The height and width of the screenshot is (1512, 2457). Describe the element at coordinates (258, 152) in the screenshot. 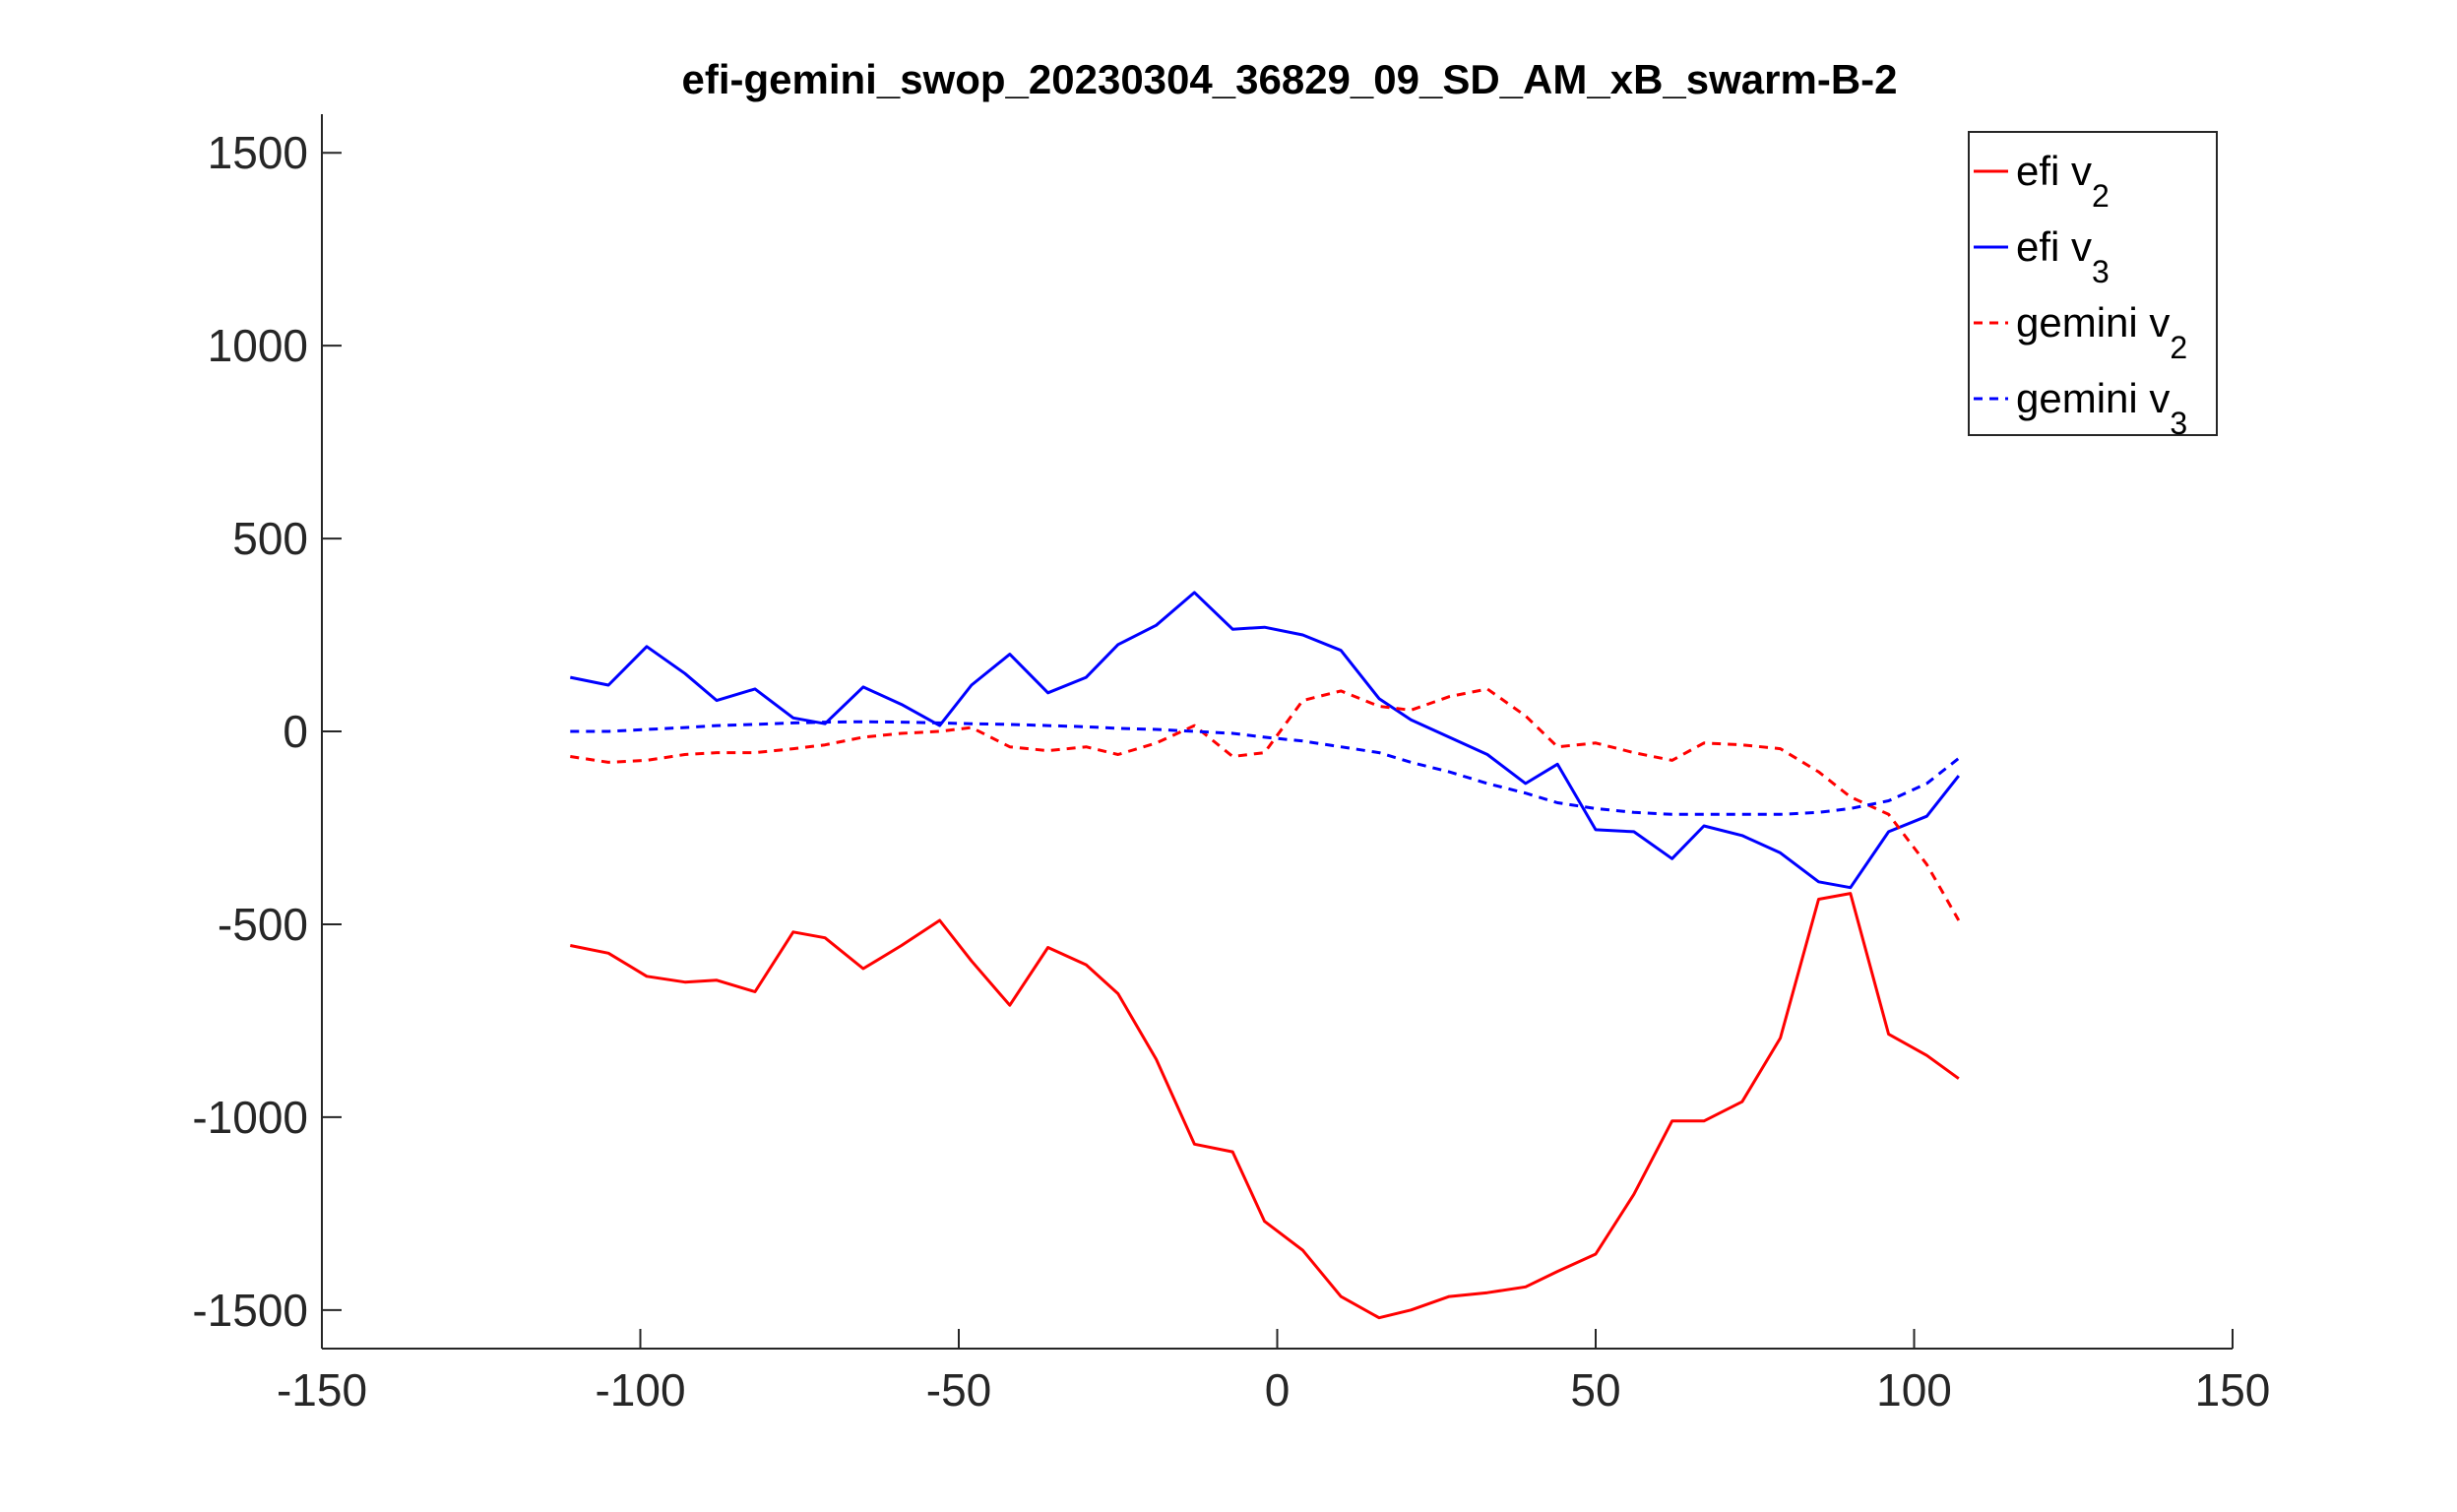

I see `y-tick-label: 1500` at that location.